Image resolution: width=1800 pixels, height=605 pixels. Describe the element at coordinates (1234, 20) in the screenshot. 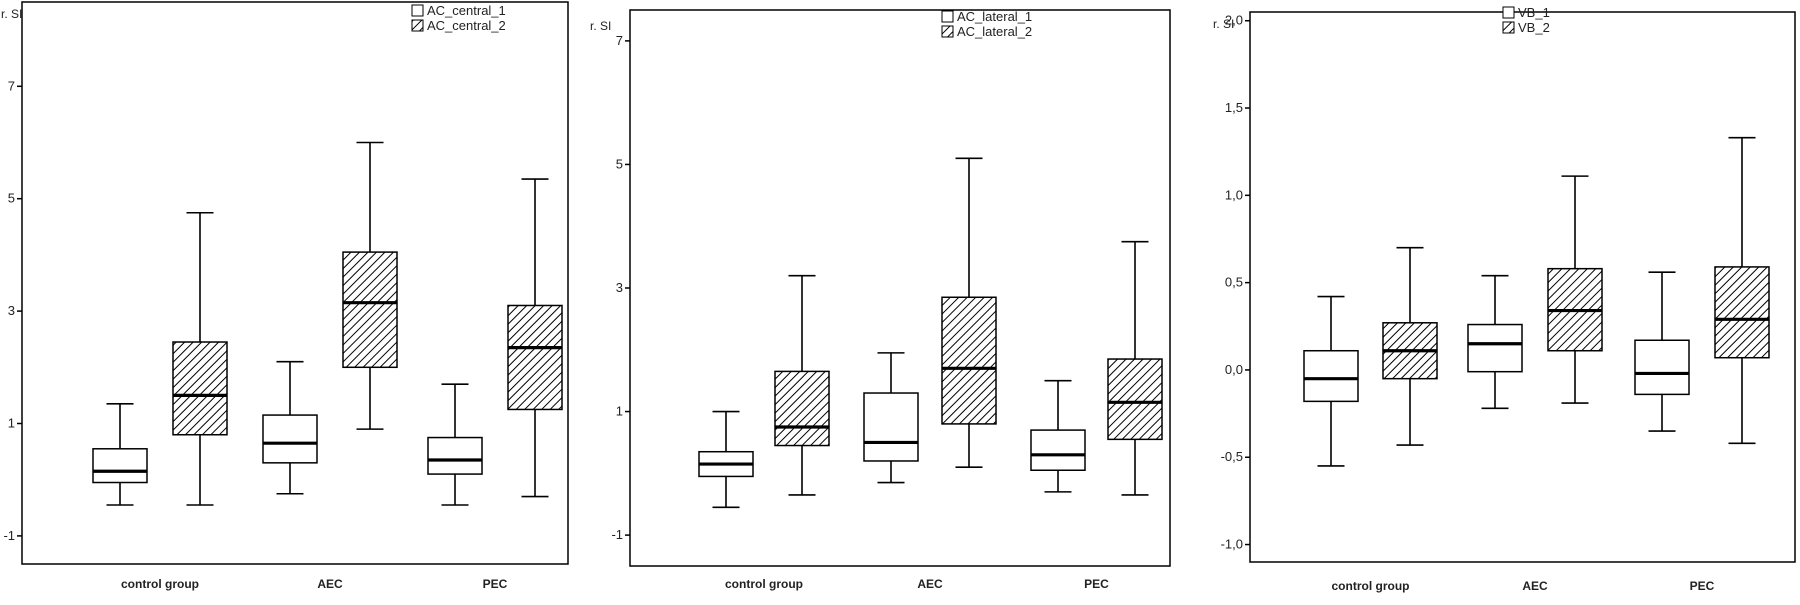

I see `y-tick-label: 2,0` at that location.